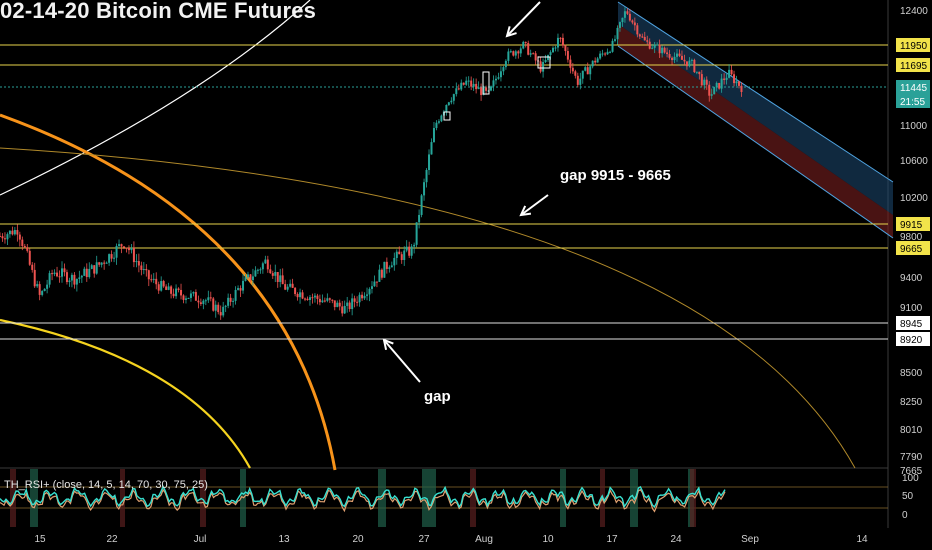 This screenshot has width=932, height=550. What do you see at coordinates (911, 402) in the screenshot?
I see `price-label: 8250` at bounding box center [911, 402].